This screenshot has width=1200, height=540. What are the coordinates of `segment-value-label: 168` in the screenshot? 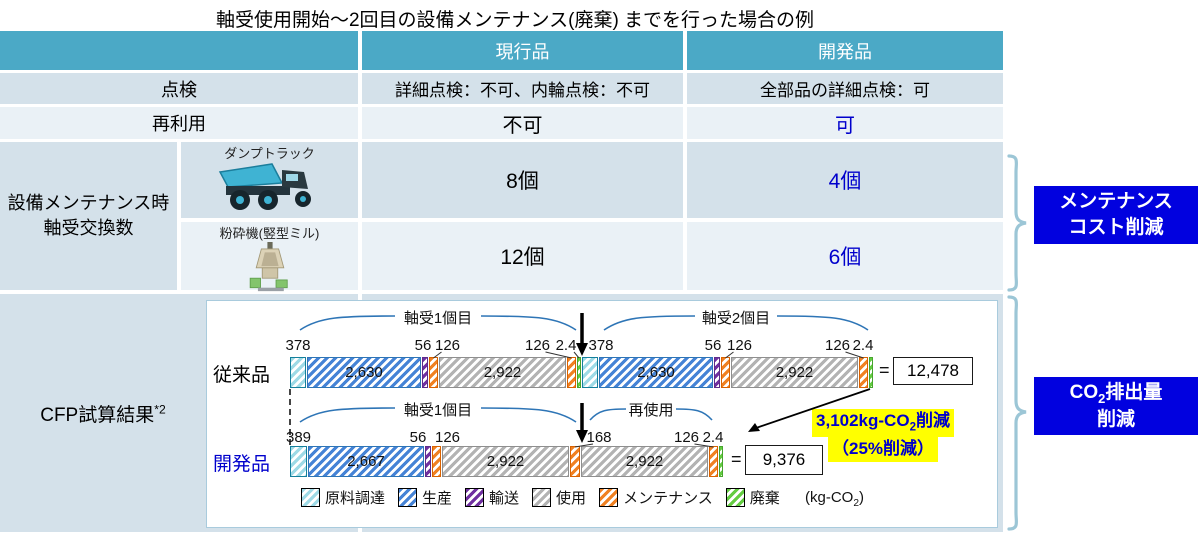 It's located at (599, 437).